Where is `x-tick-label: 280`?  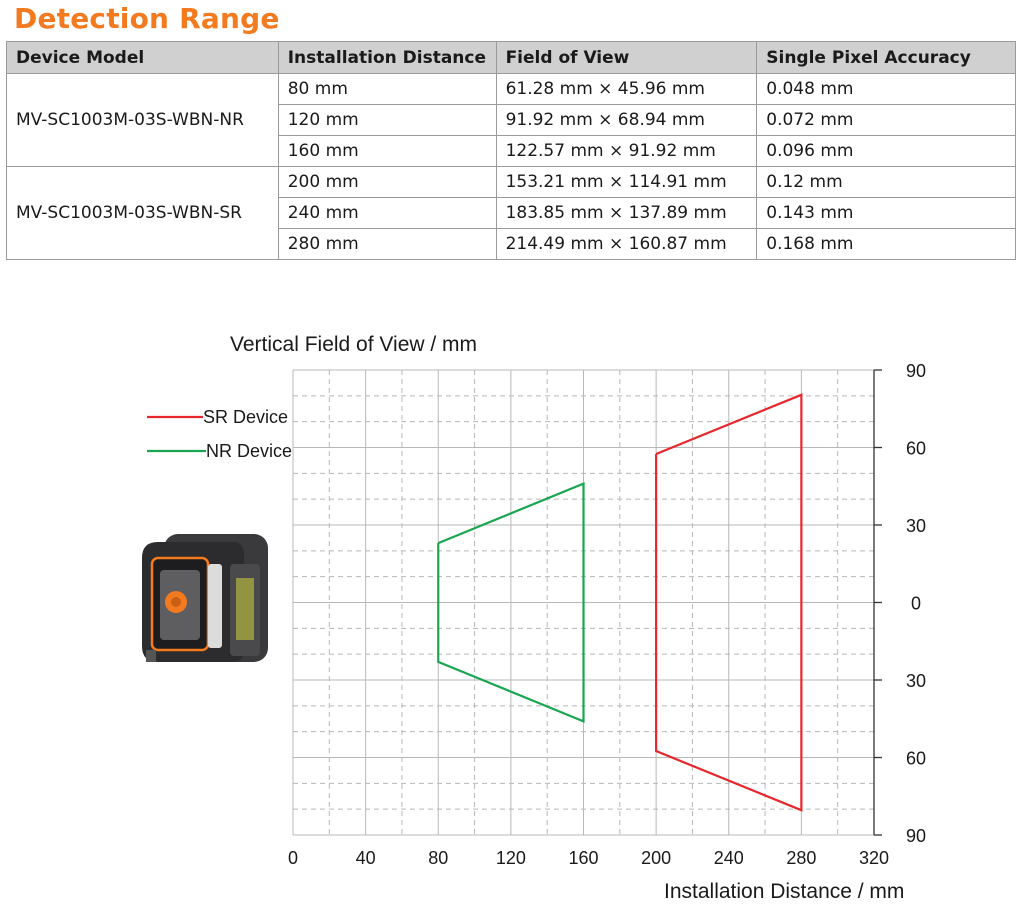 x-tick-label: 280 is located at coordinates (801, 858).